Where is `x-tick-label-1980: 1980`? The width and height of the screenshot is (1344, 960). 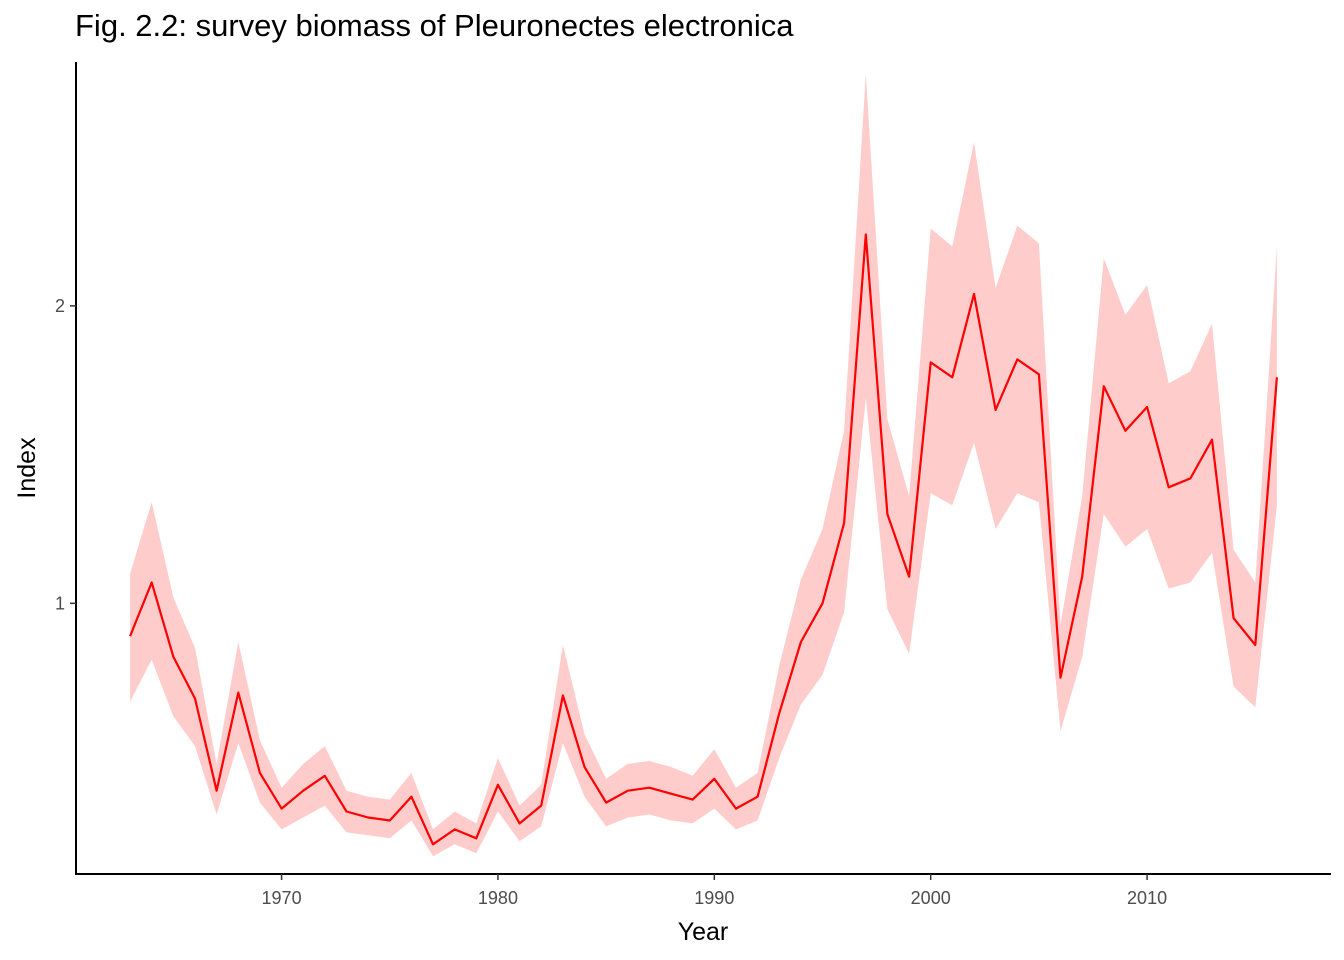
x-tick-label-1980: 1980 is located at coordinates (498, 898).